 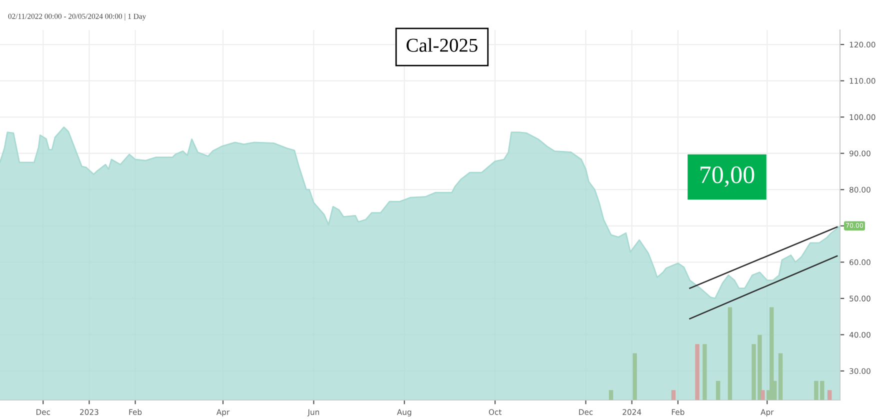 I want to click on chart-title: Cal-2025, so click(x=442, y=45).